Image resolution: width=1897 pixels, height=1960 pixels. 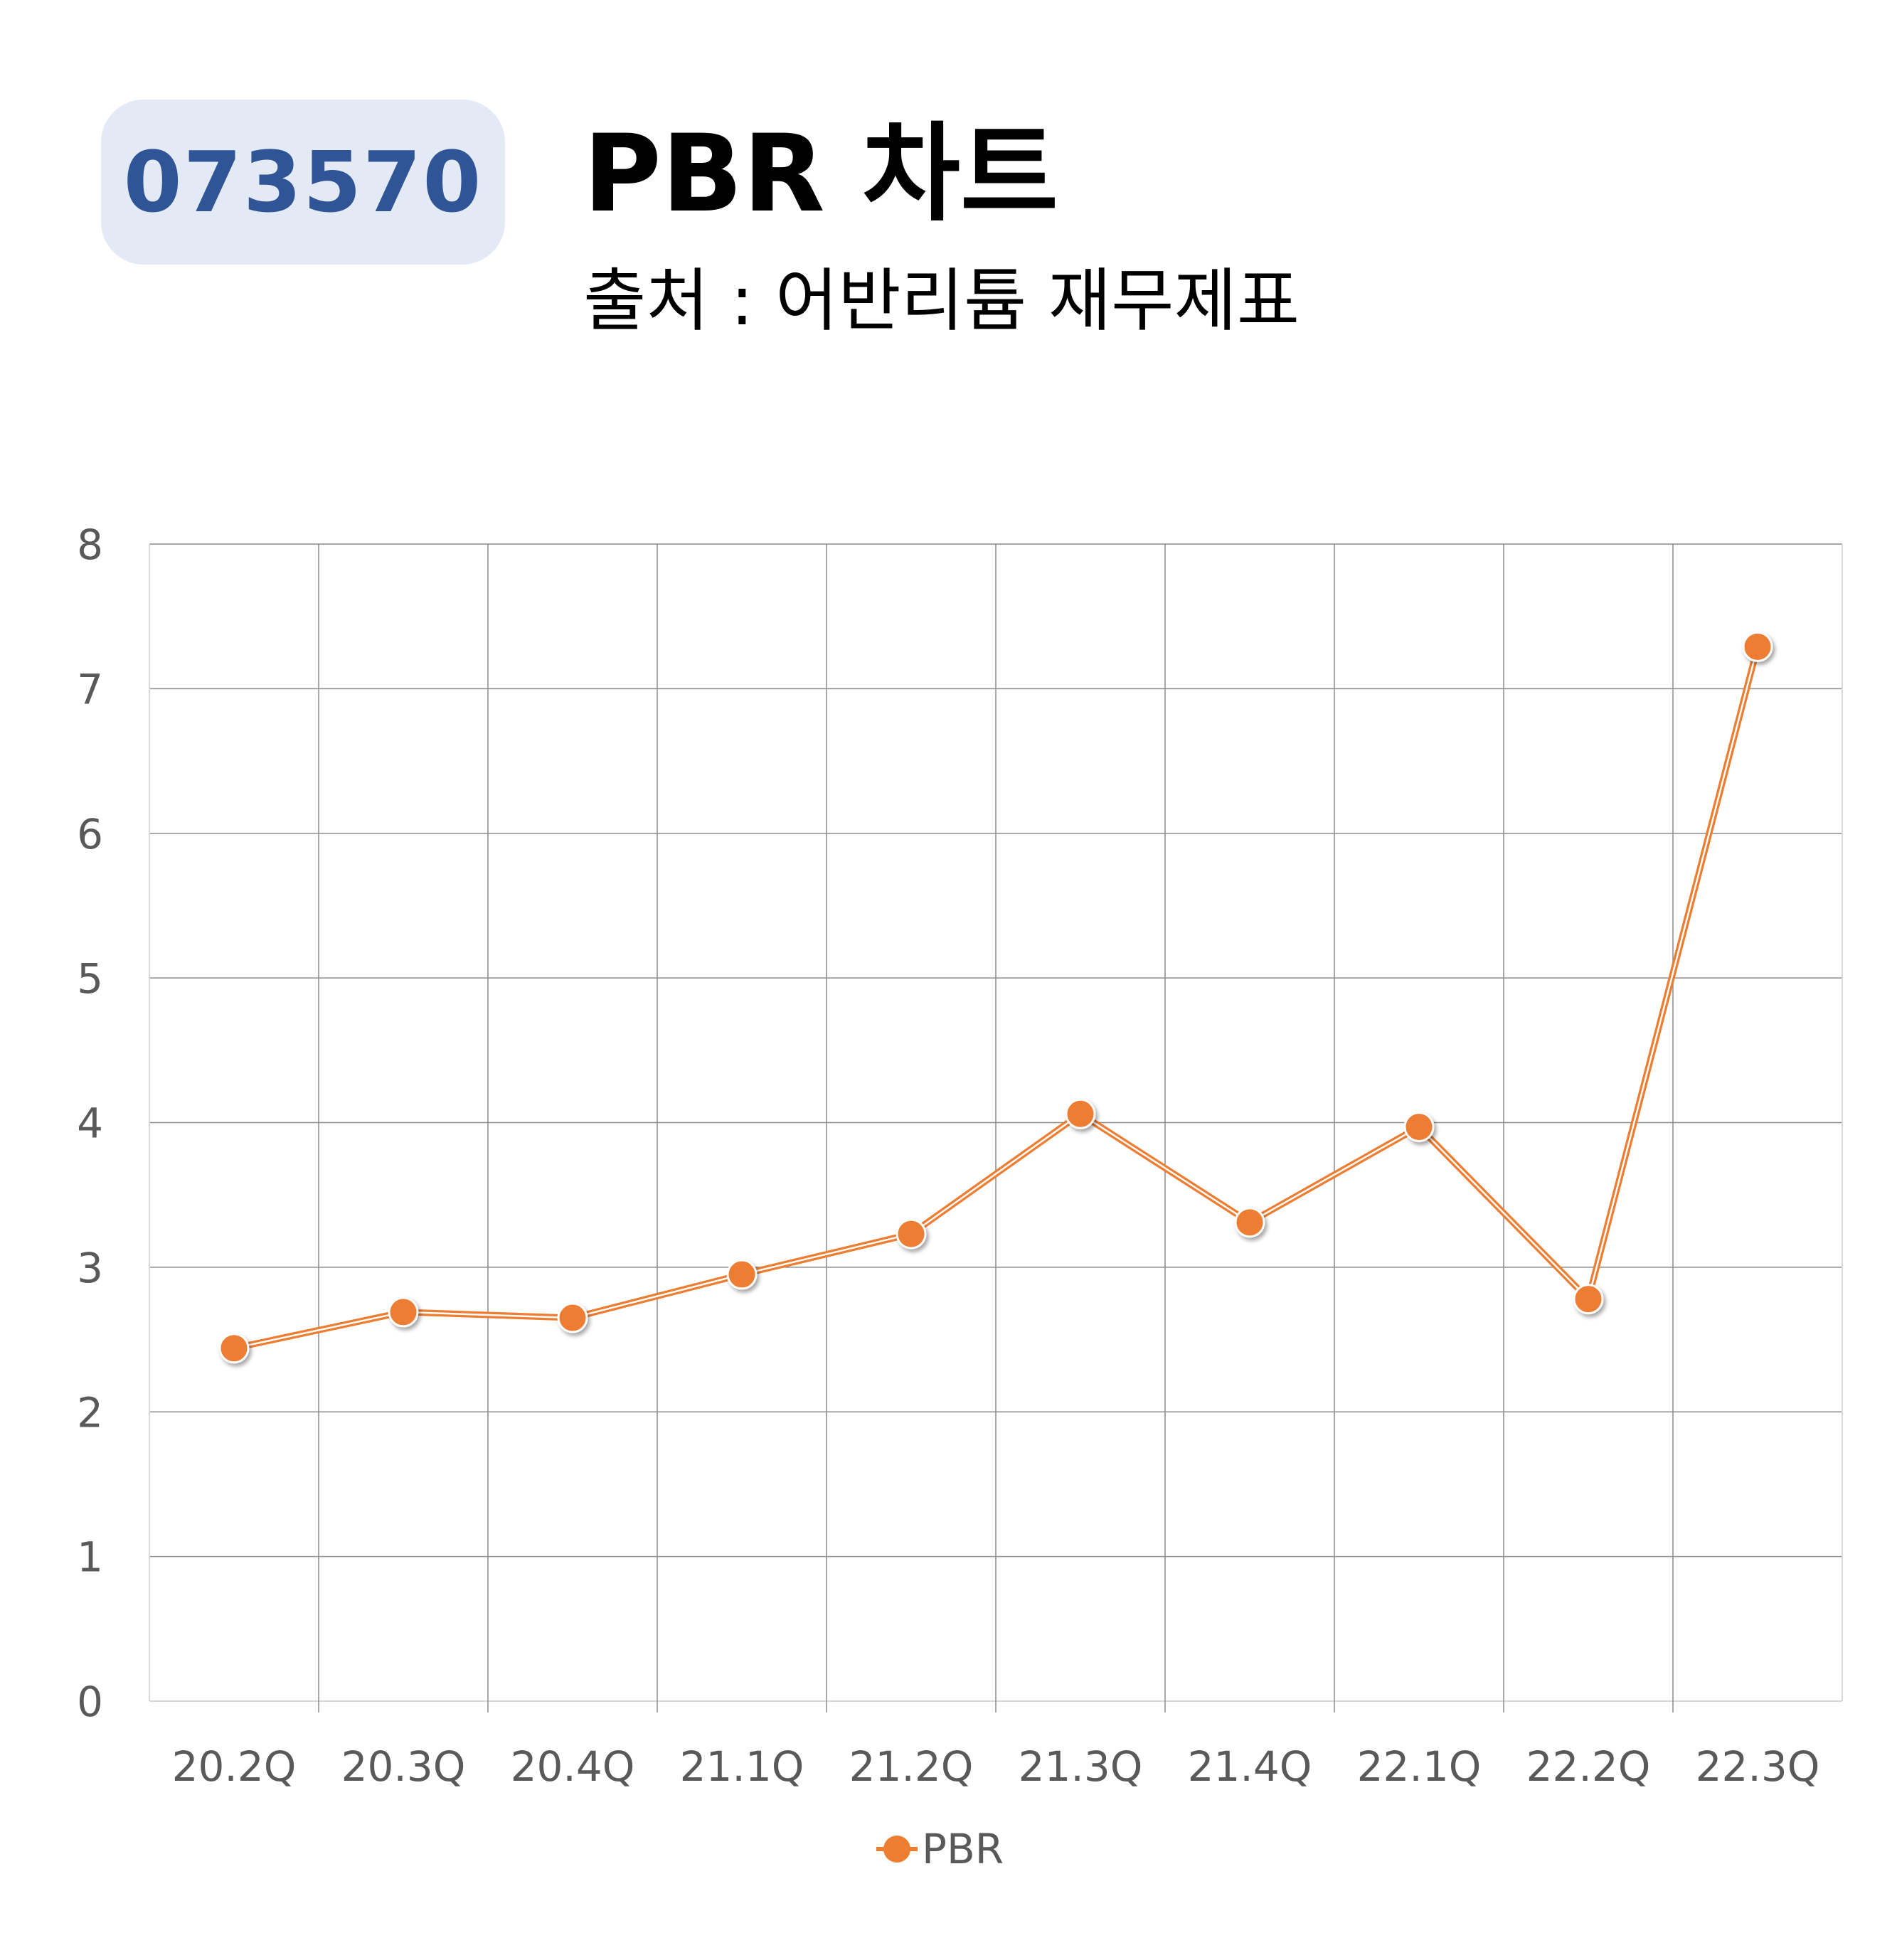 I want to click on y-tick-label: 8, so click(x=90, y=545).